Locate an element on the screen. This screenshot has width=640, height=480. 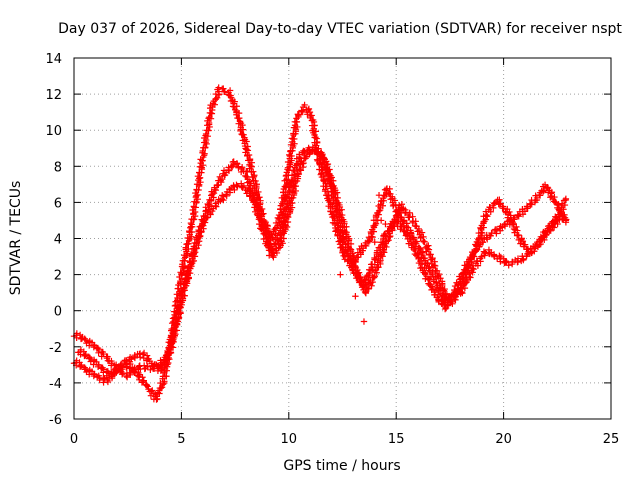
y-tick-label: 10 is located at coordinates (53, 131).